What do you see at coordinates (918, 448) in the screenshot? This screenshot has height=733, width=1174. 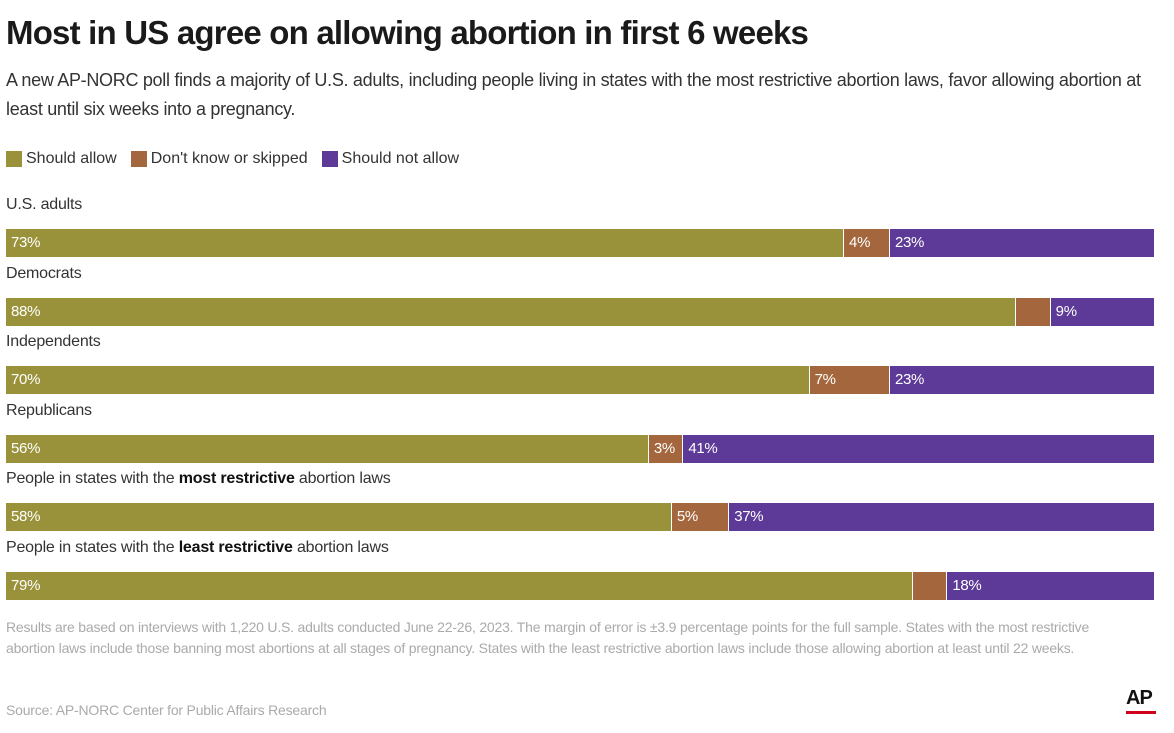 I see `bar-segment-should-not-allow: 41%` at bounding box center [918, 448].